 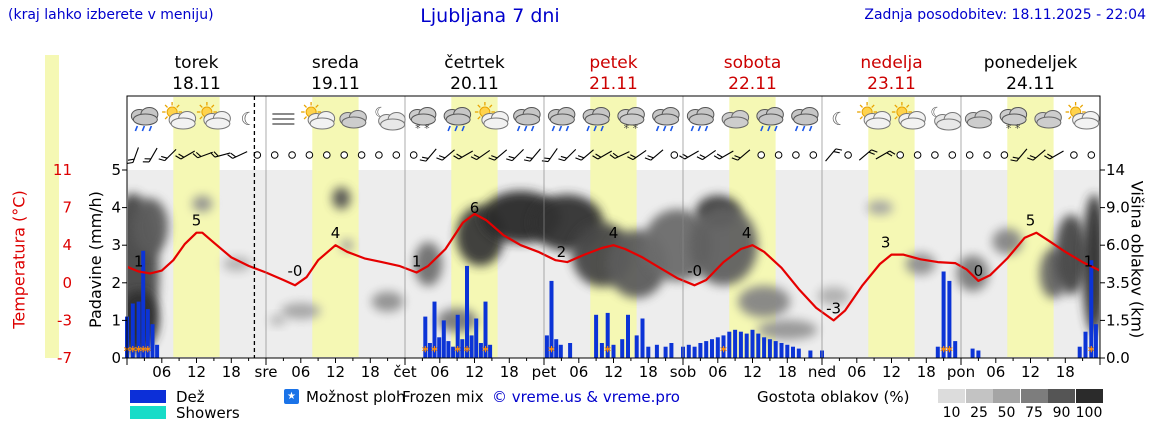 What do you see at coordinates (295, 271) in the screenshot?
I see `svg-text: -0` at bounding box center [295, 271].